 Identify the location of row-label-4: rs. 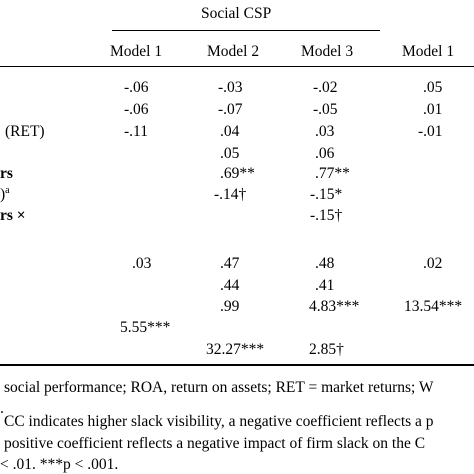
(6, 173).